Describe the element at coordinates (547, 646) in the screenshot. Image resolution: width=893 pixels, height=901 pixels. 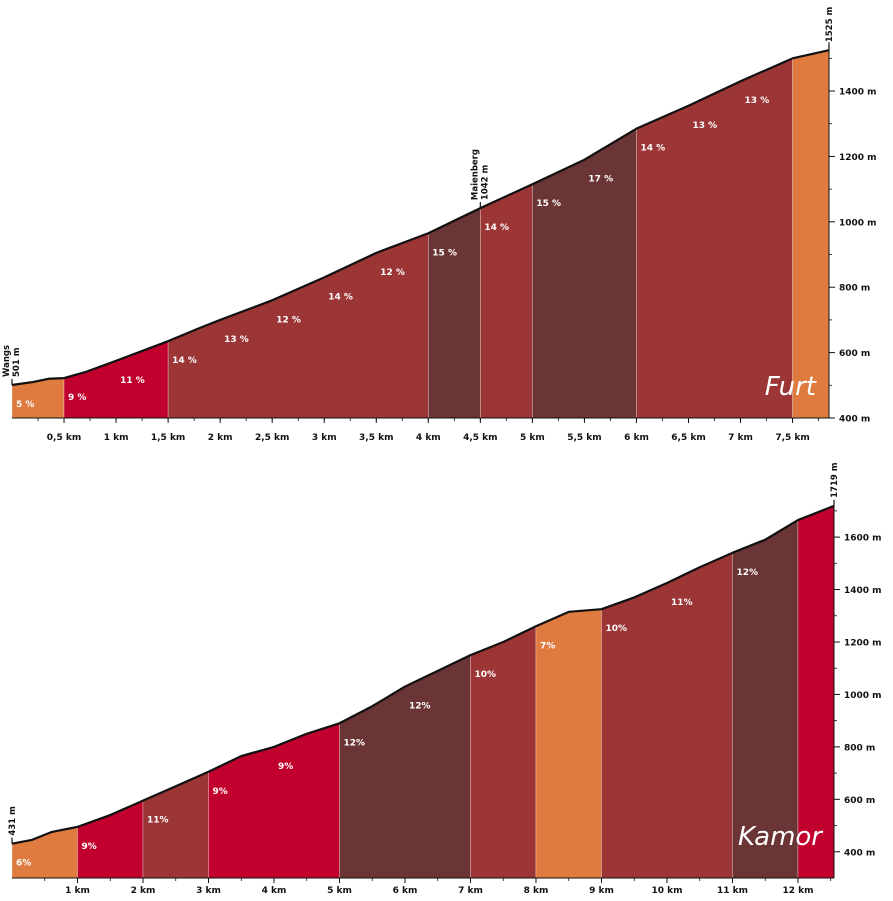
I see `gradient-label: 7%` at that location.